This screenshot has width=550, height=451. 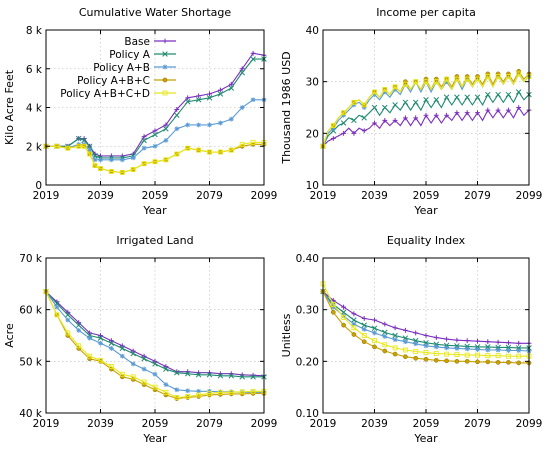 I want to click on legend-label: Policy A+B, so click(x=121, y=68).